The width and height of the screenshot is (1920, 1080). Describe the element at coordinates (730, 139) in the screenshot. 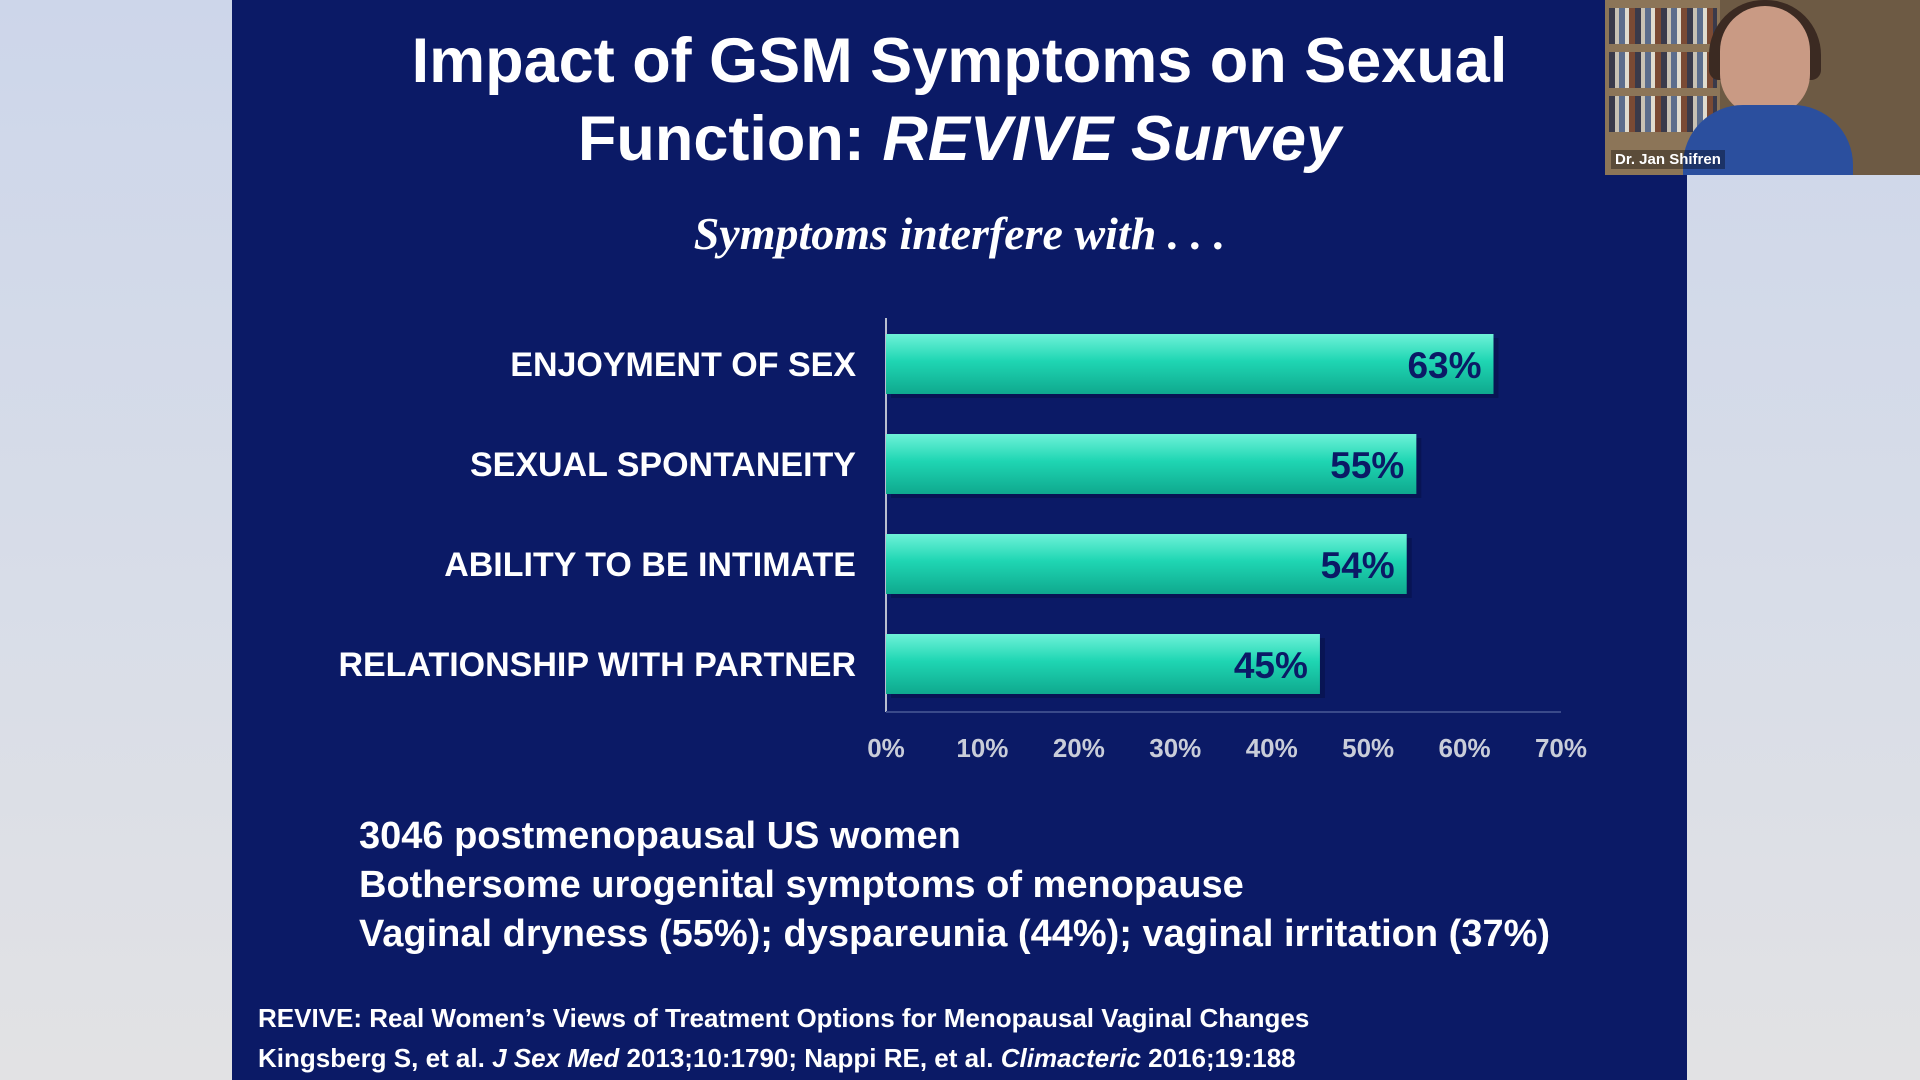

I see `title-line-2-plain: Function:` at that location.